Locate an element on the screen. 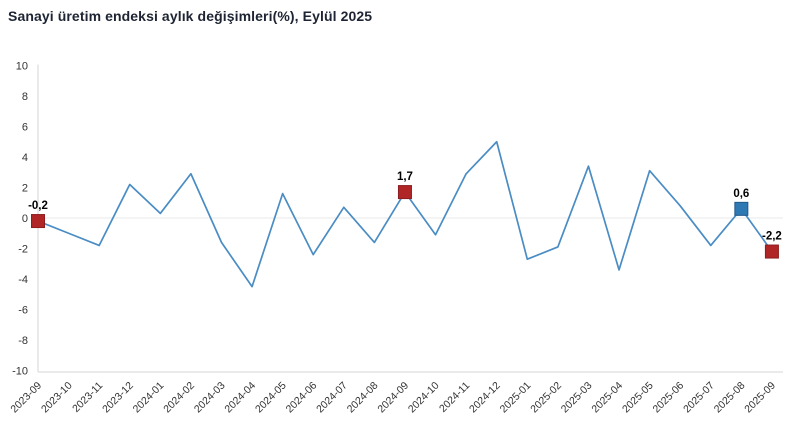 This screenshot has height=429, width=792. point-label: -0,2 is located at coordinates (38, 206).